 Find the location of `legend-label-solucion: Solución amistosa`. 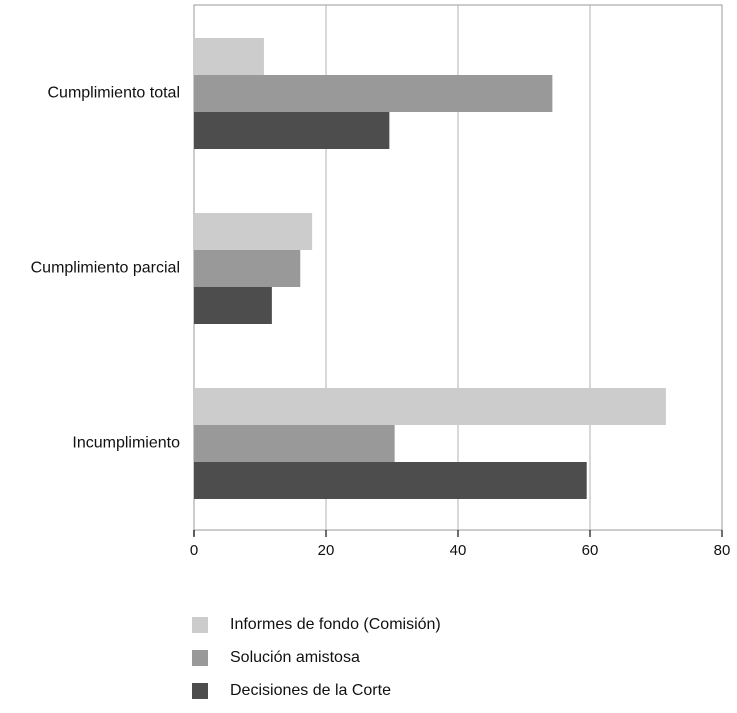

legend-label-solucion: Solución amistosa is located at coordinates (295, 657).